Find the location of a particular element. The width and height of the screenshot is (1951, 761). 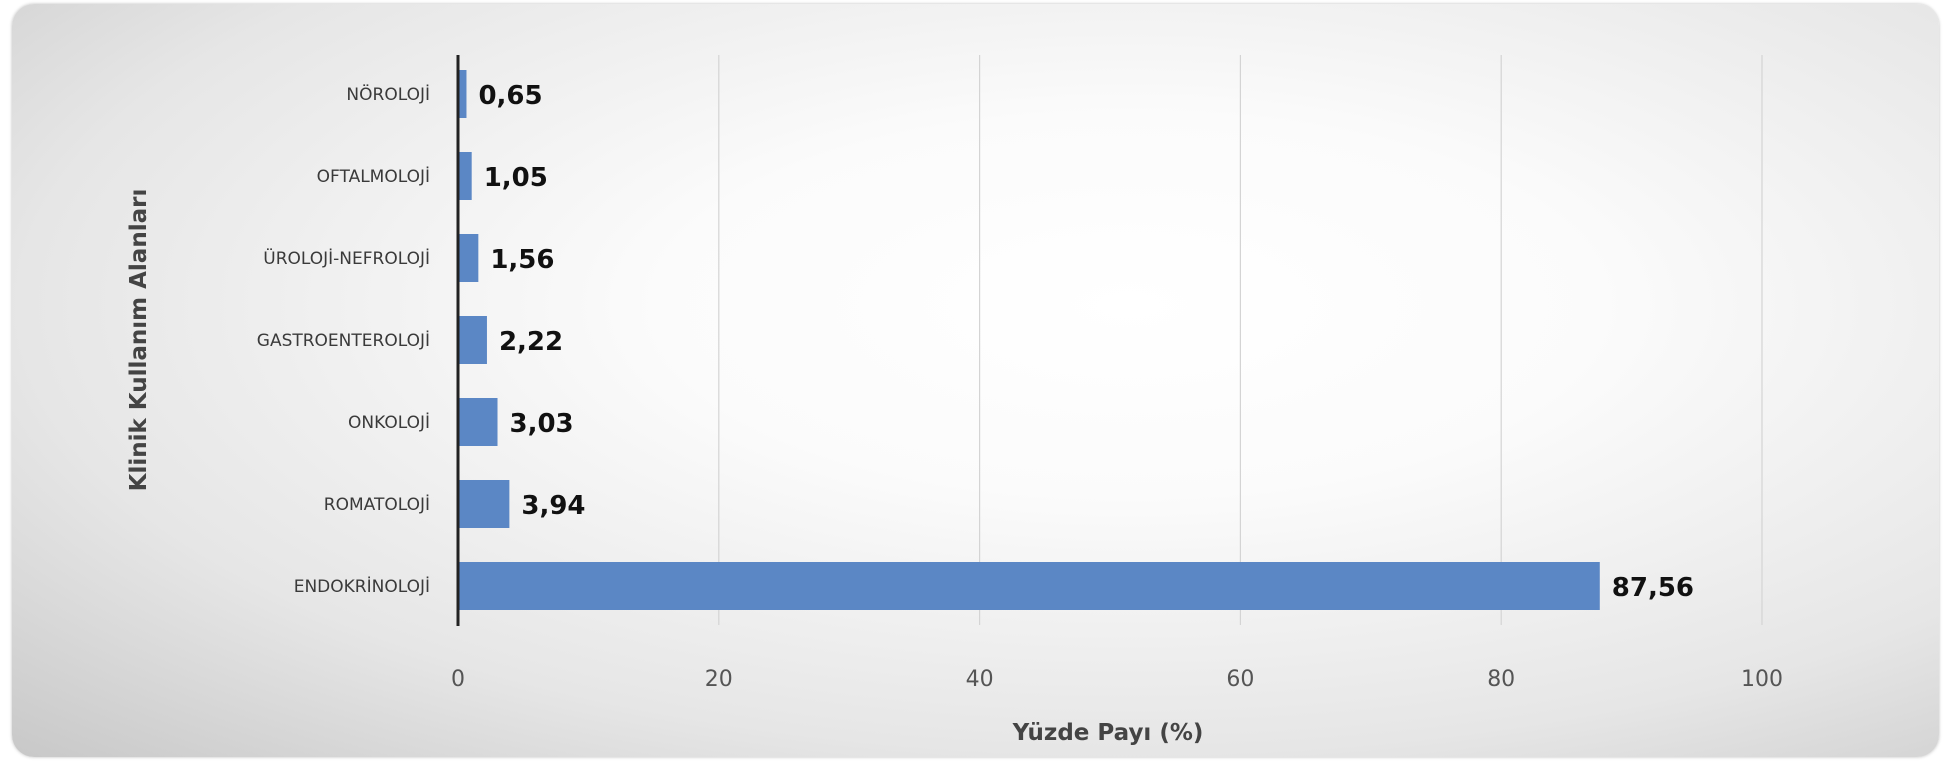

data-label: 3,94 is located at coordinates (553, 506).